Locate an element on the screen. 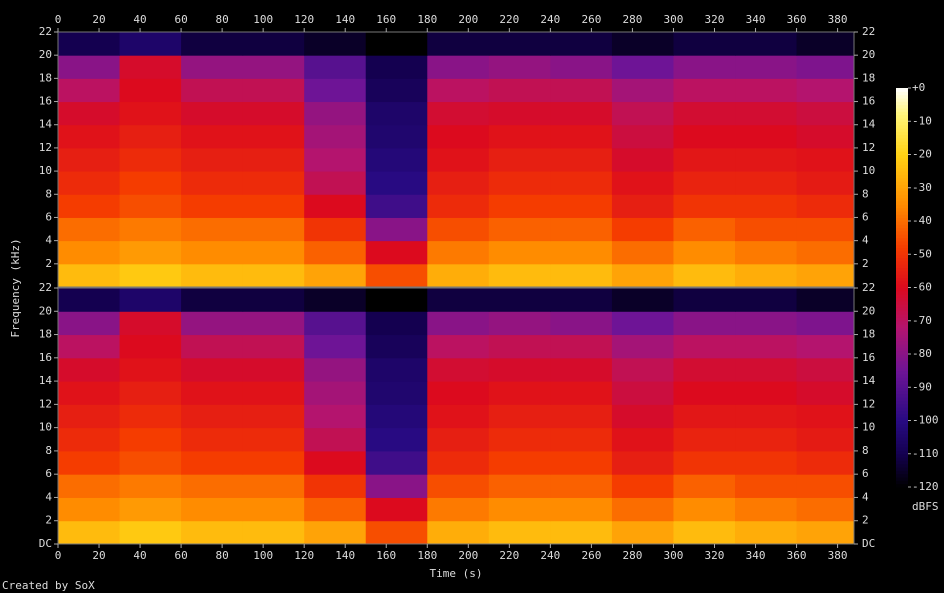 Image resolution: width=944 pixels, height=593 pixels. x-tick-label: 140 is located at coordinates (345, 19).